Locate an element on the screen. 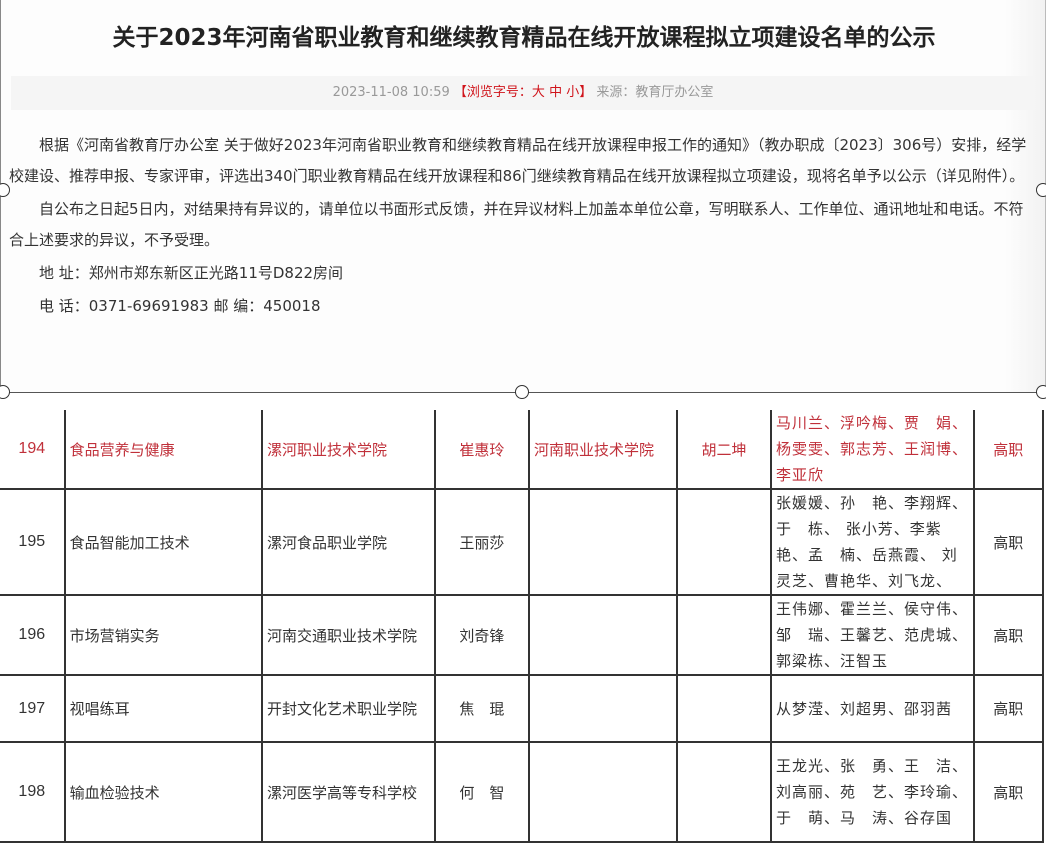 The width and height of the screenshot is (1046, 843). font-size-bracket: 】 is located at coordinates (586, 92).